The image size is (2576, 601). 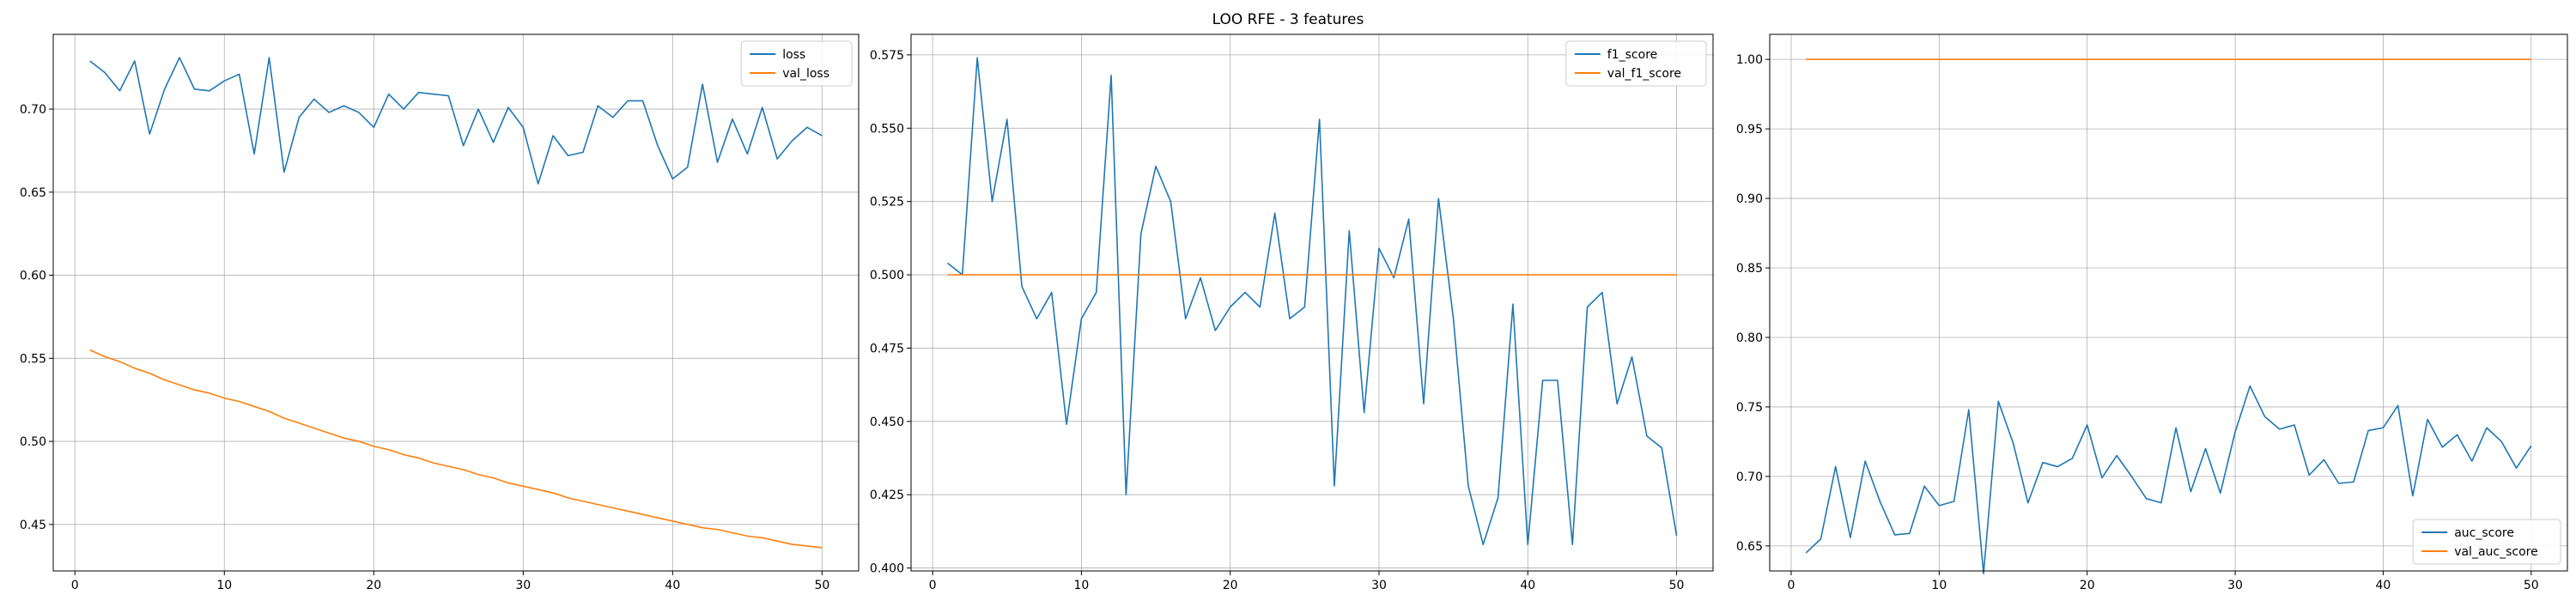 I want to click on y-tick-label: 0.475, so click(x=887, y=348).